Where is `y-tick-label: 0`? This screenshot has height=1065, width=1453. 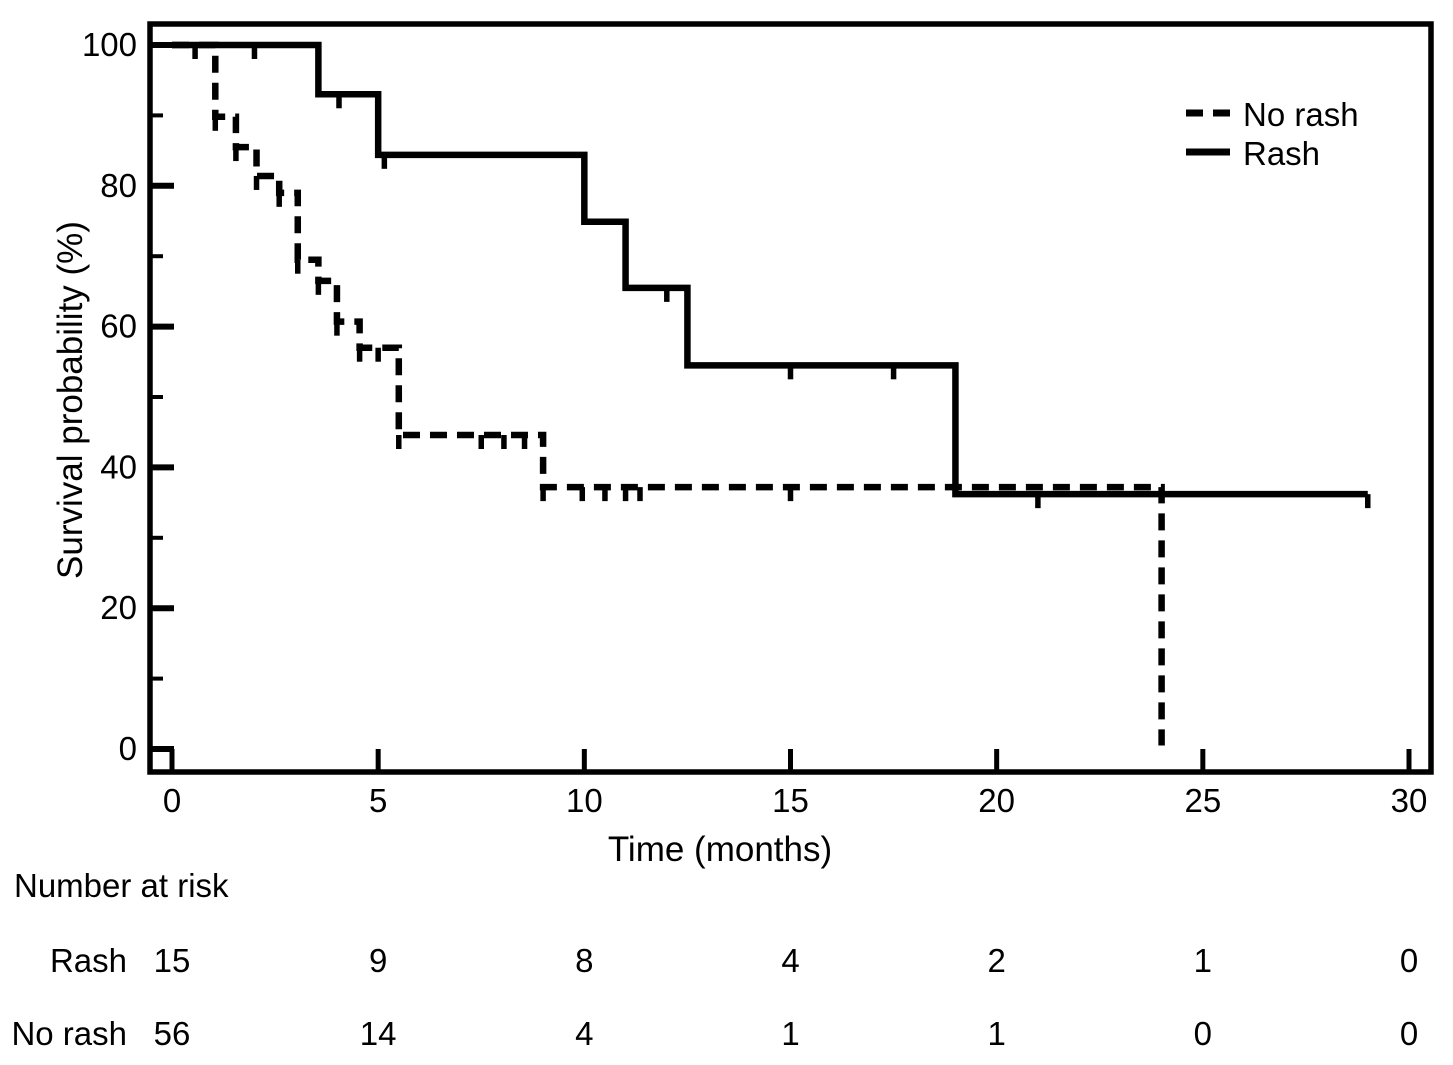
y-tick-label: 0 is located at coordinates (128, 748).